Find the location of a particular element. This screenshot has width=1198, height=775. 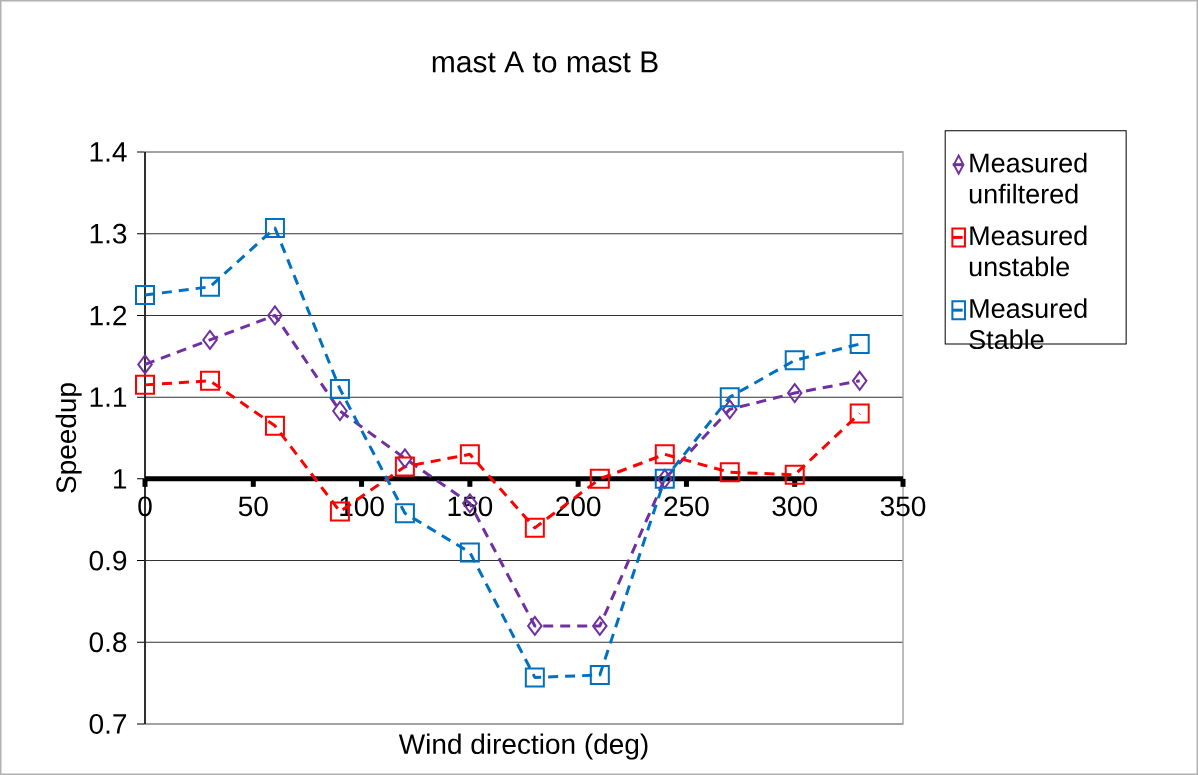

legend-label: Measured Stable is located at coordinates (1028, 324).